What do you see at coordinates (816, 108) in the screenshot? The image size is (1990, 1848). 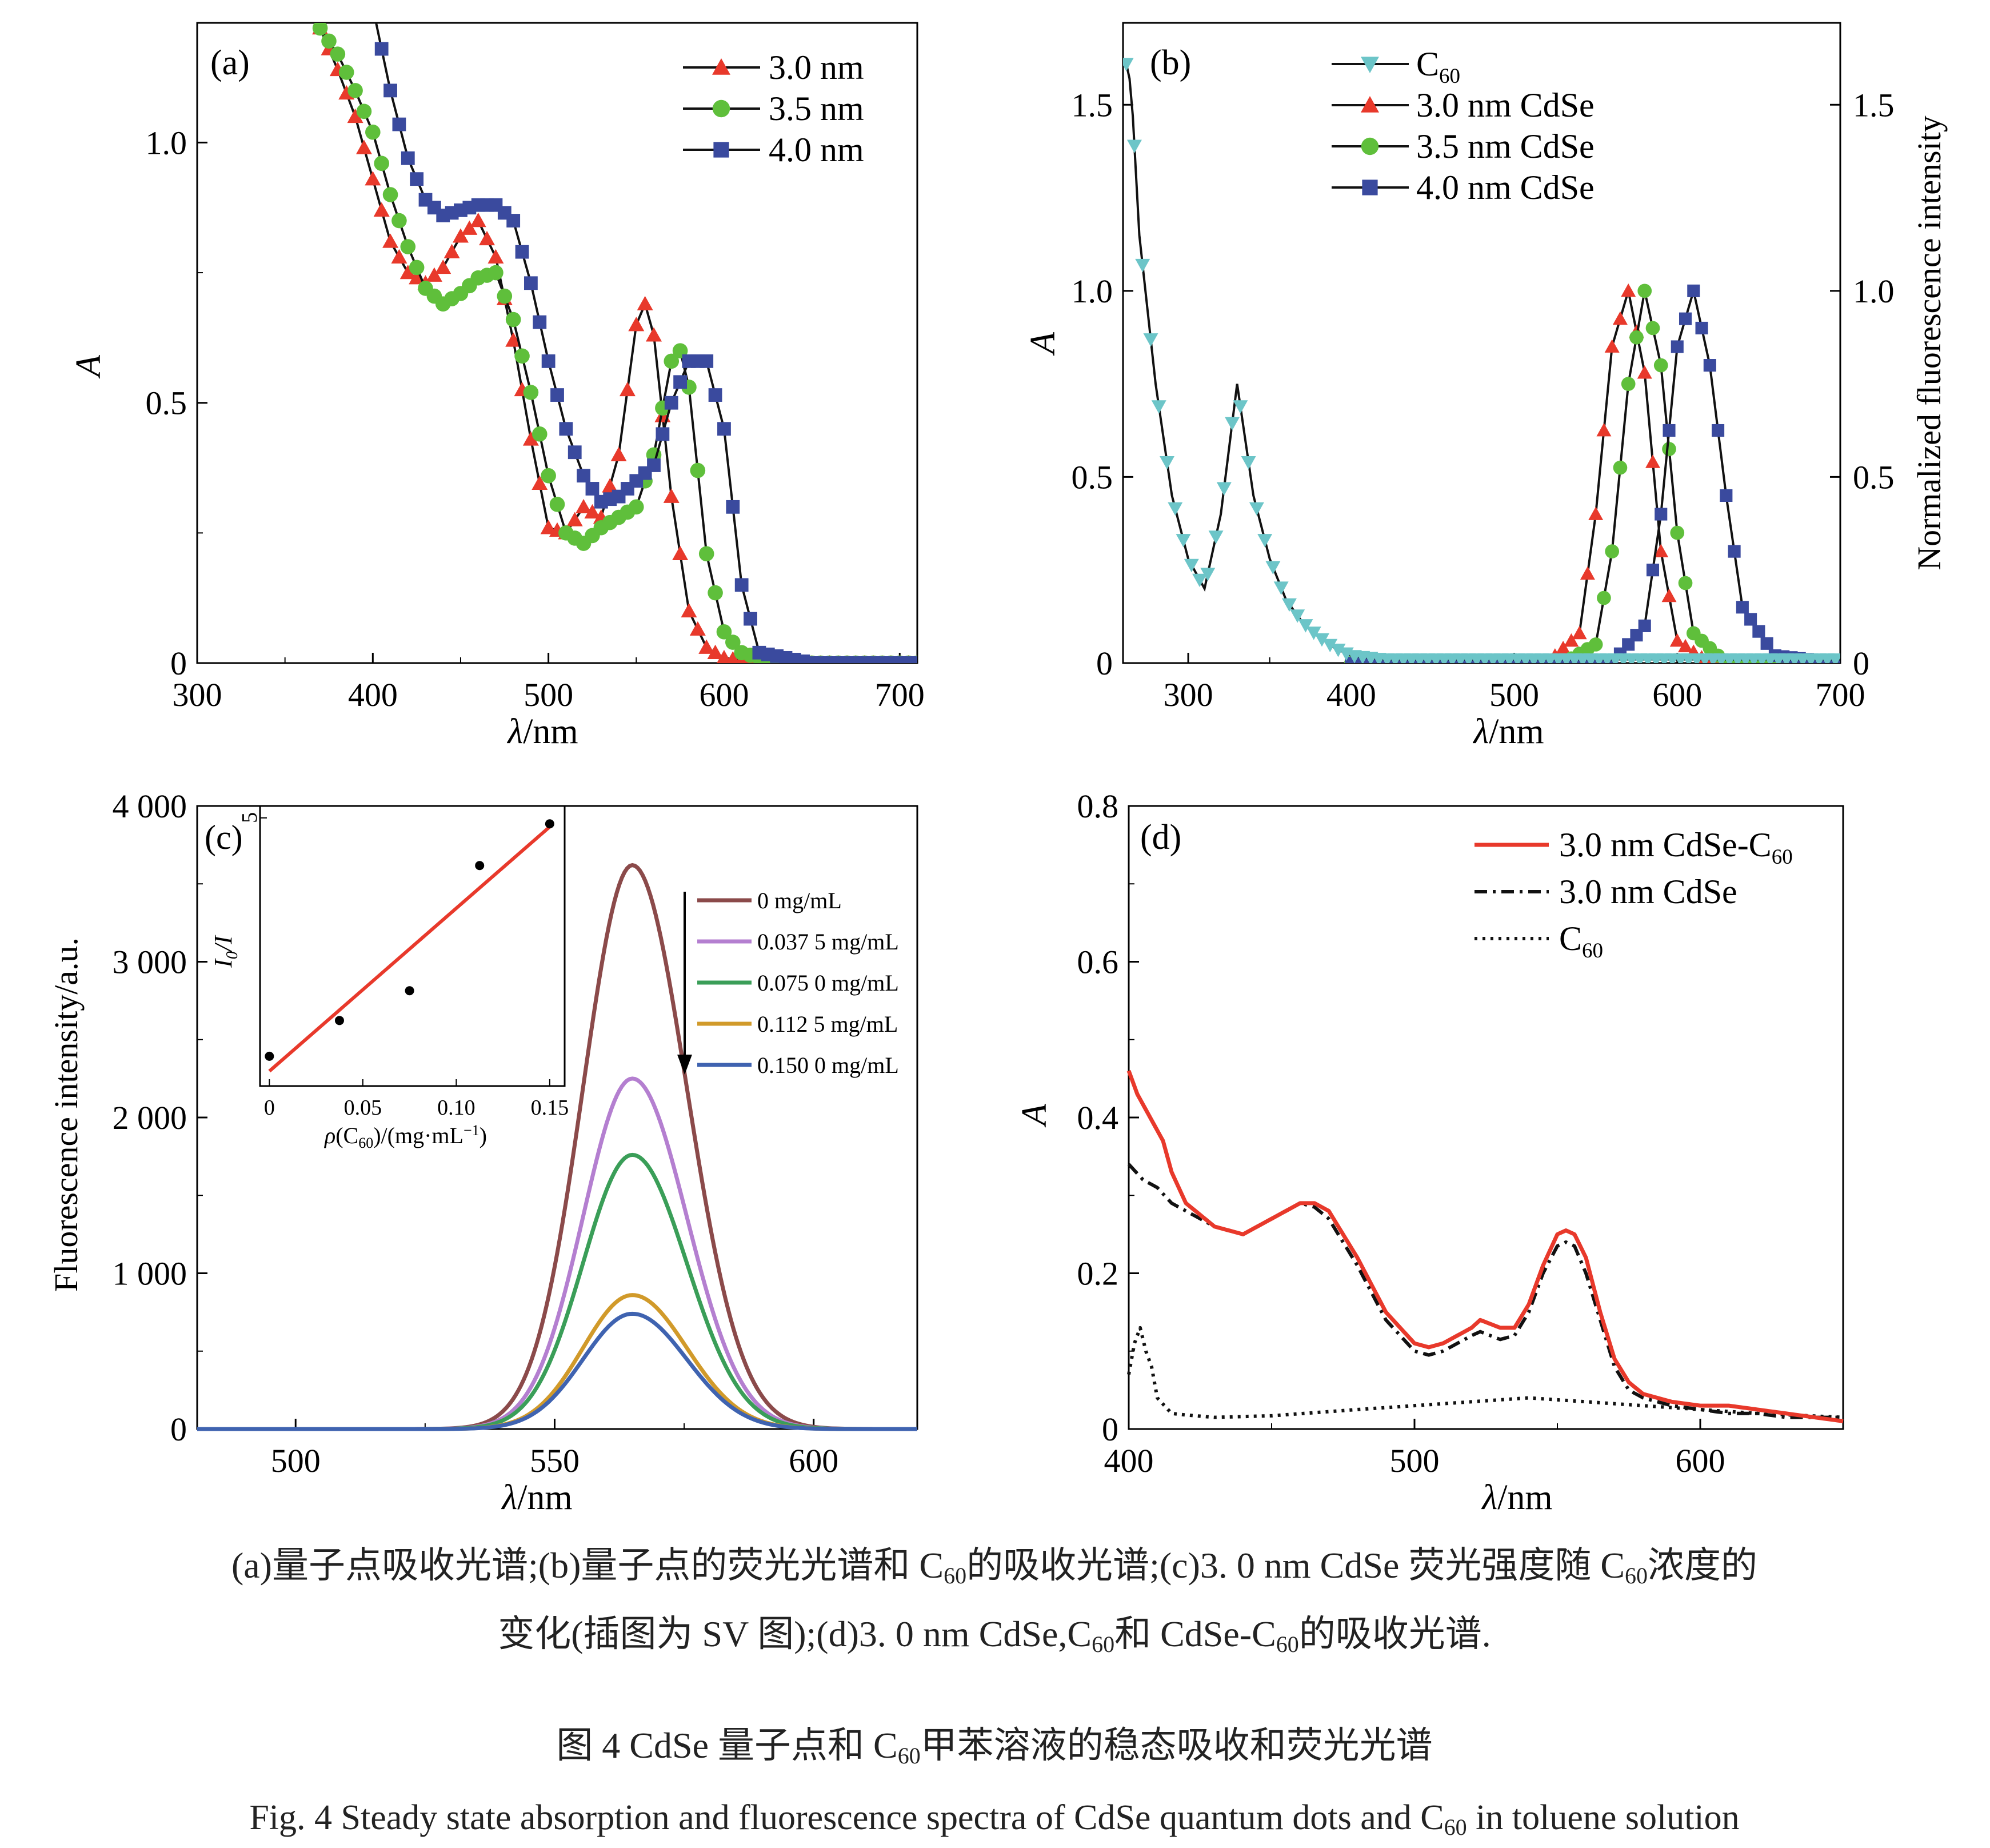 I see `legend-label: 3.5 nm` at bounding box center [816, 108].